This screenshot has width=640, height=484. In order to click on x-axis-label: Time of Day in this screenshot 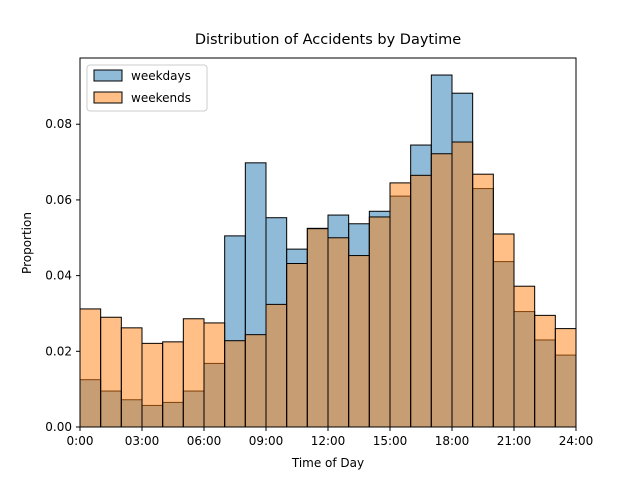, I will do `click(327, 463)`.